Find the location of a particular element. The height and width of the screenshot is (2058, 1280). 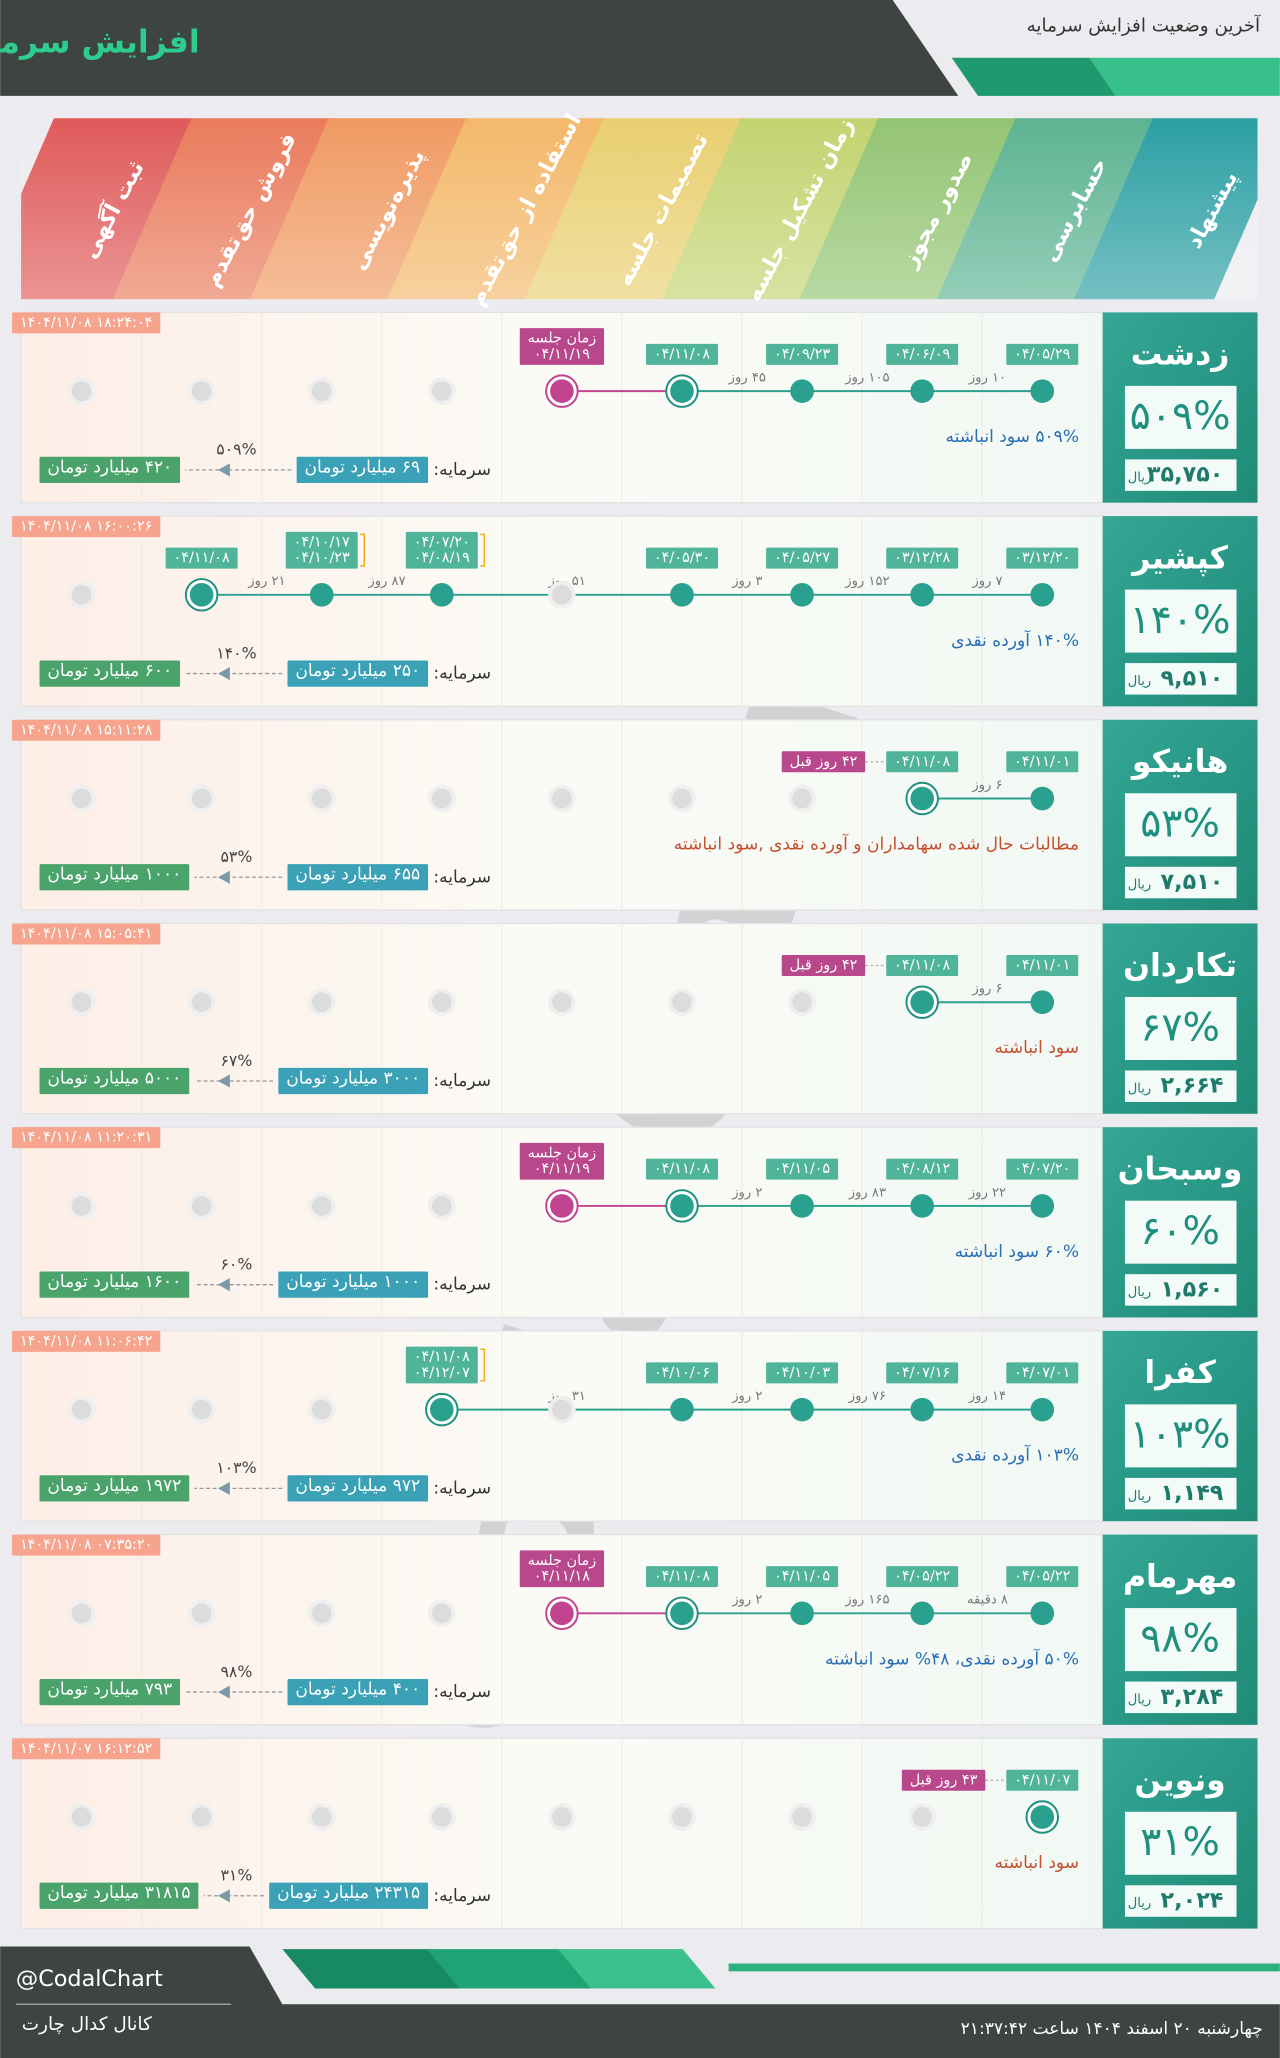

company-percent: ۶۷% is located at coordinates (1180, 1027).